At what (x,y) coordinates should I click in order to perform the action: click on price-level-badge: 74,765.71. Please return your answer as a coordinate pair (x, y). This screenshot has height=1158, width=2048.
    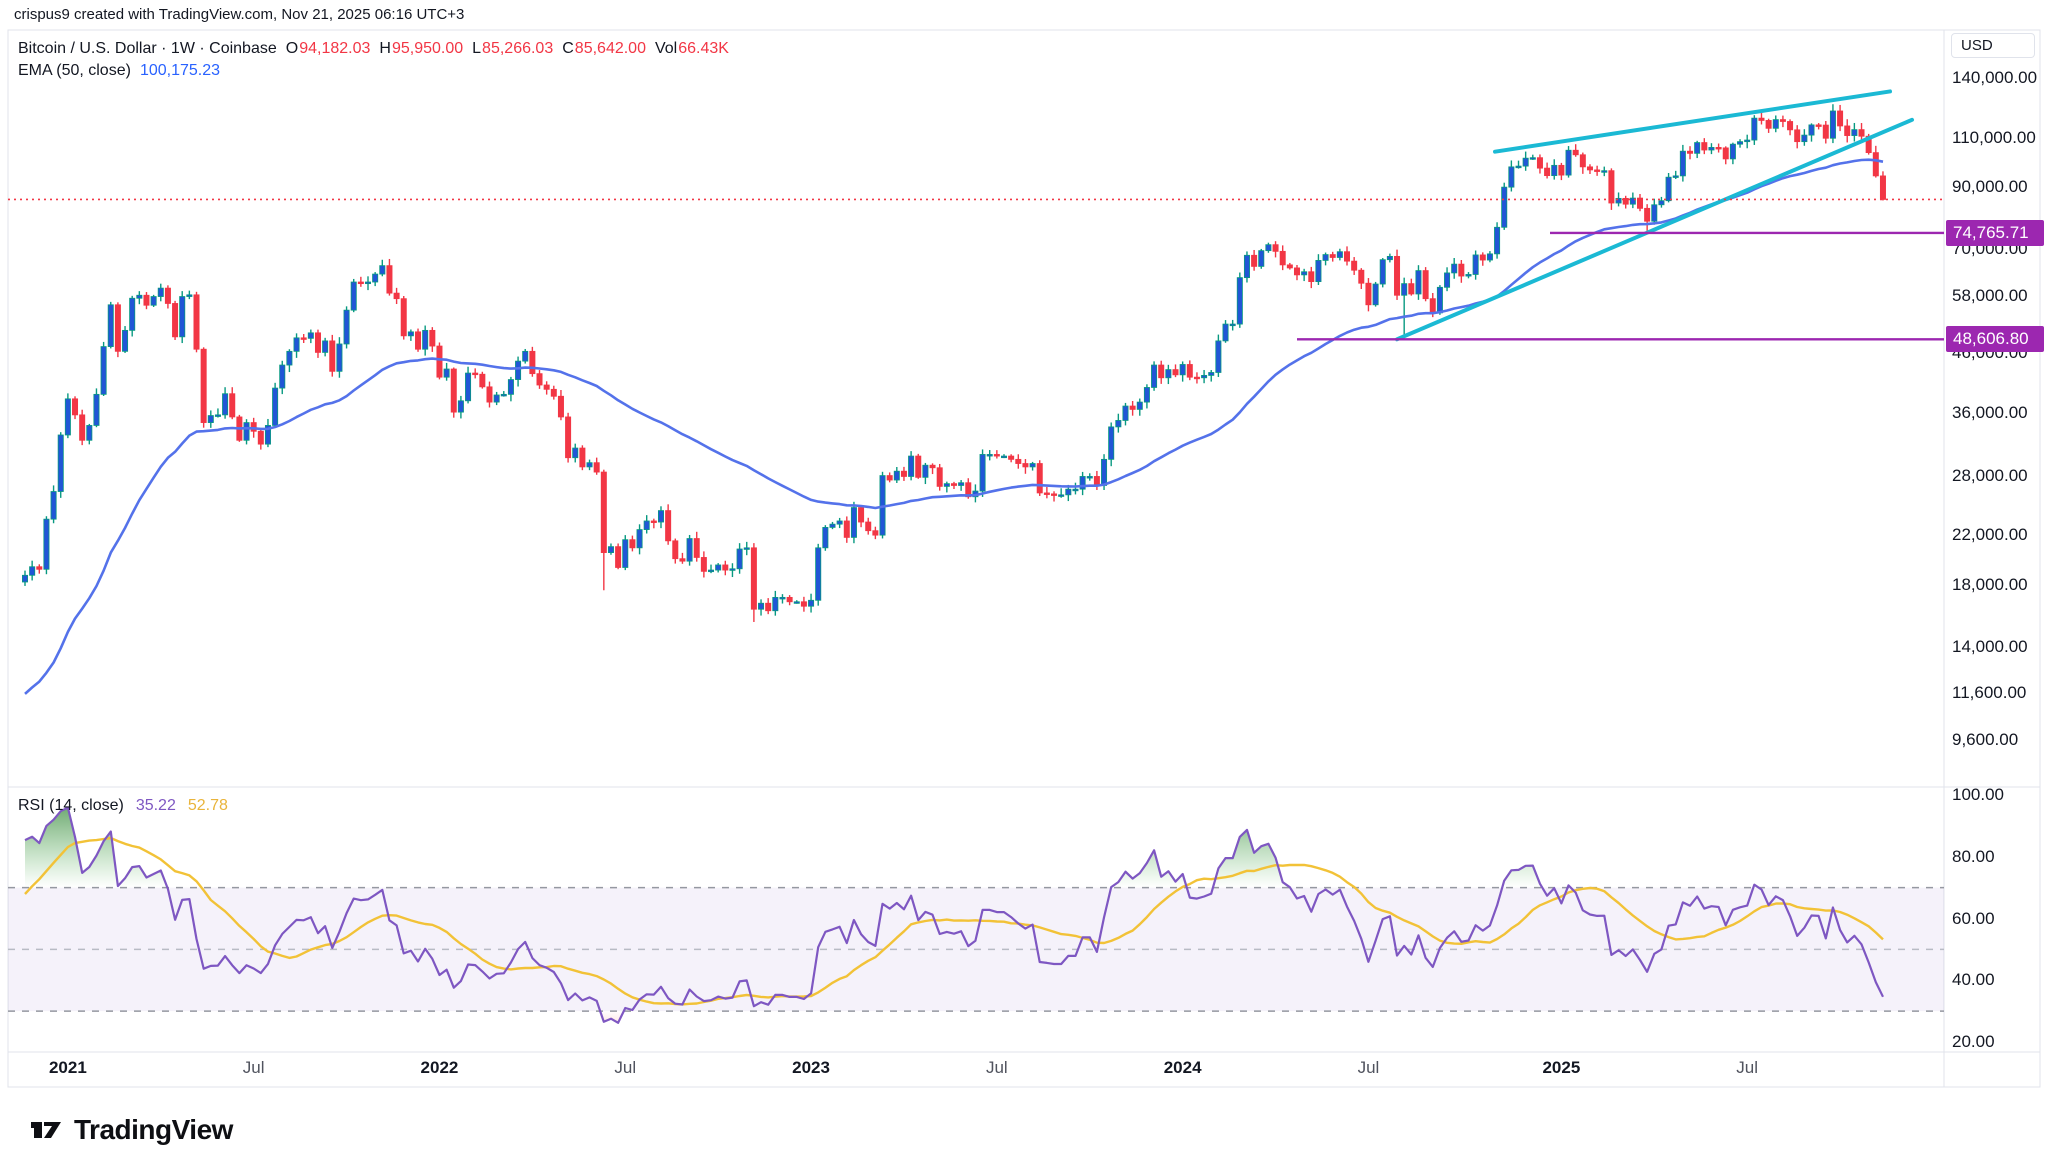
    Looking at the image, I should click on (1995, 232).